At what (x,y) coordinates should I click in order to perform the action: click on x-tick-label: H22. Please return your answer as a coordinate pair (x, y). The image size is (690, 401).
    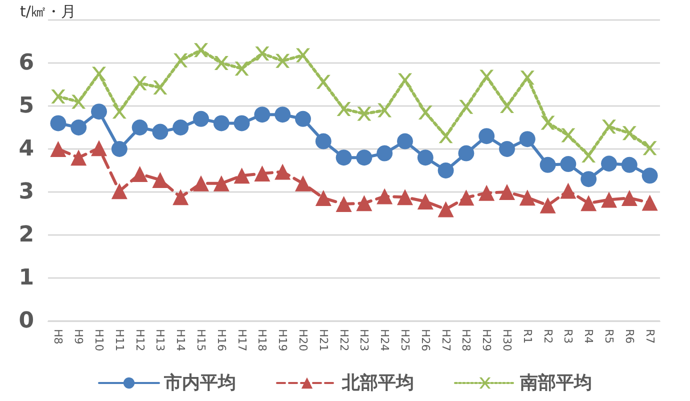
    Looking at the image, I should click on (343, 340).